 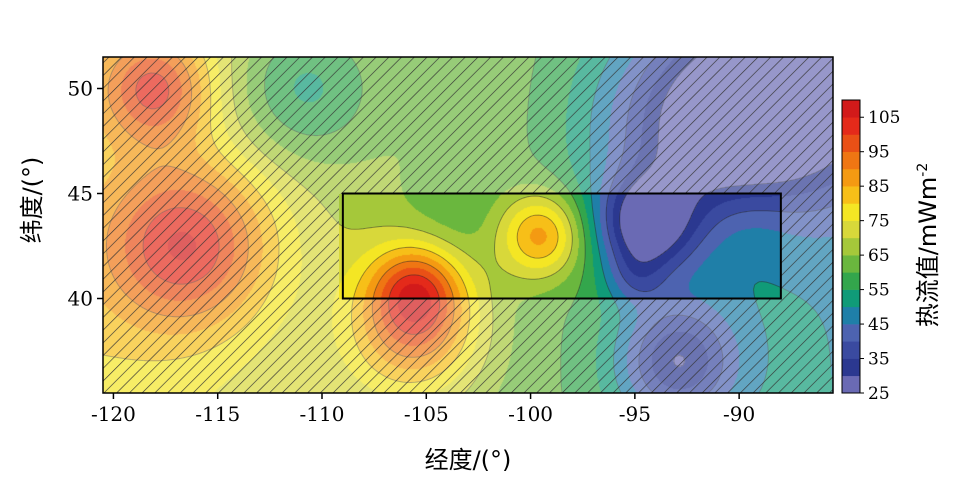 I want to click on colorbar-label: 热流值/mWm-2, so click(x=928, y=245).